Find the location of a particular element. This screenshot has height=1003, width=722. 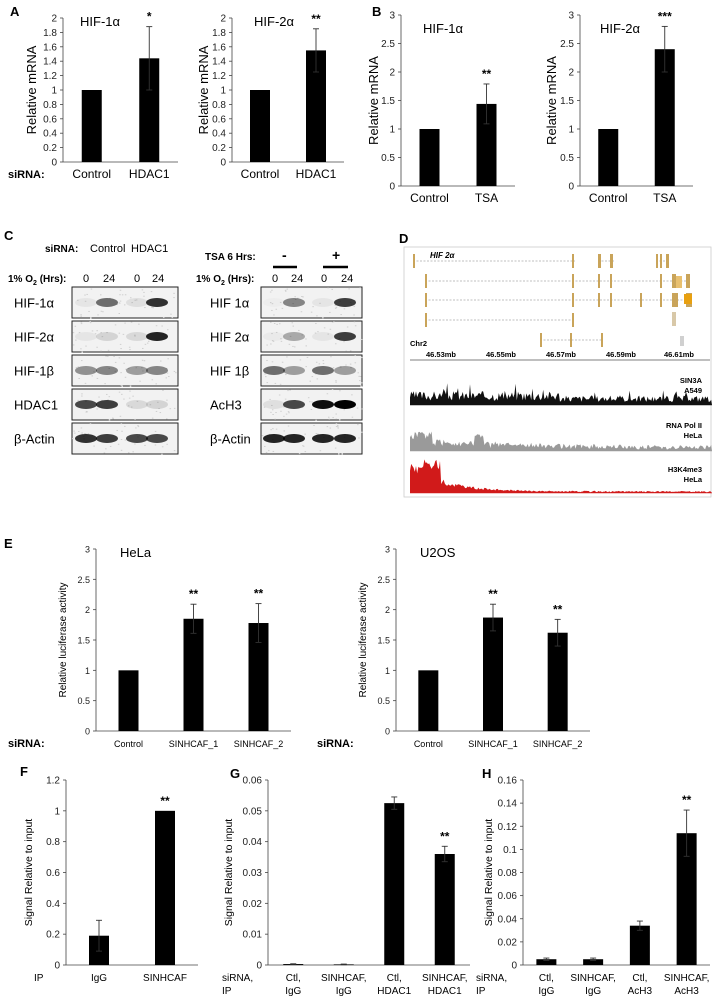

category-label: TSA is located at coordinates (664, 198).